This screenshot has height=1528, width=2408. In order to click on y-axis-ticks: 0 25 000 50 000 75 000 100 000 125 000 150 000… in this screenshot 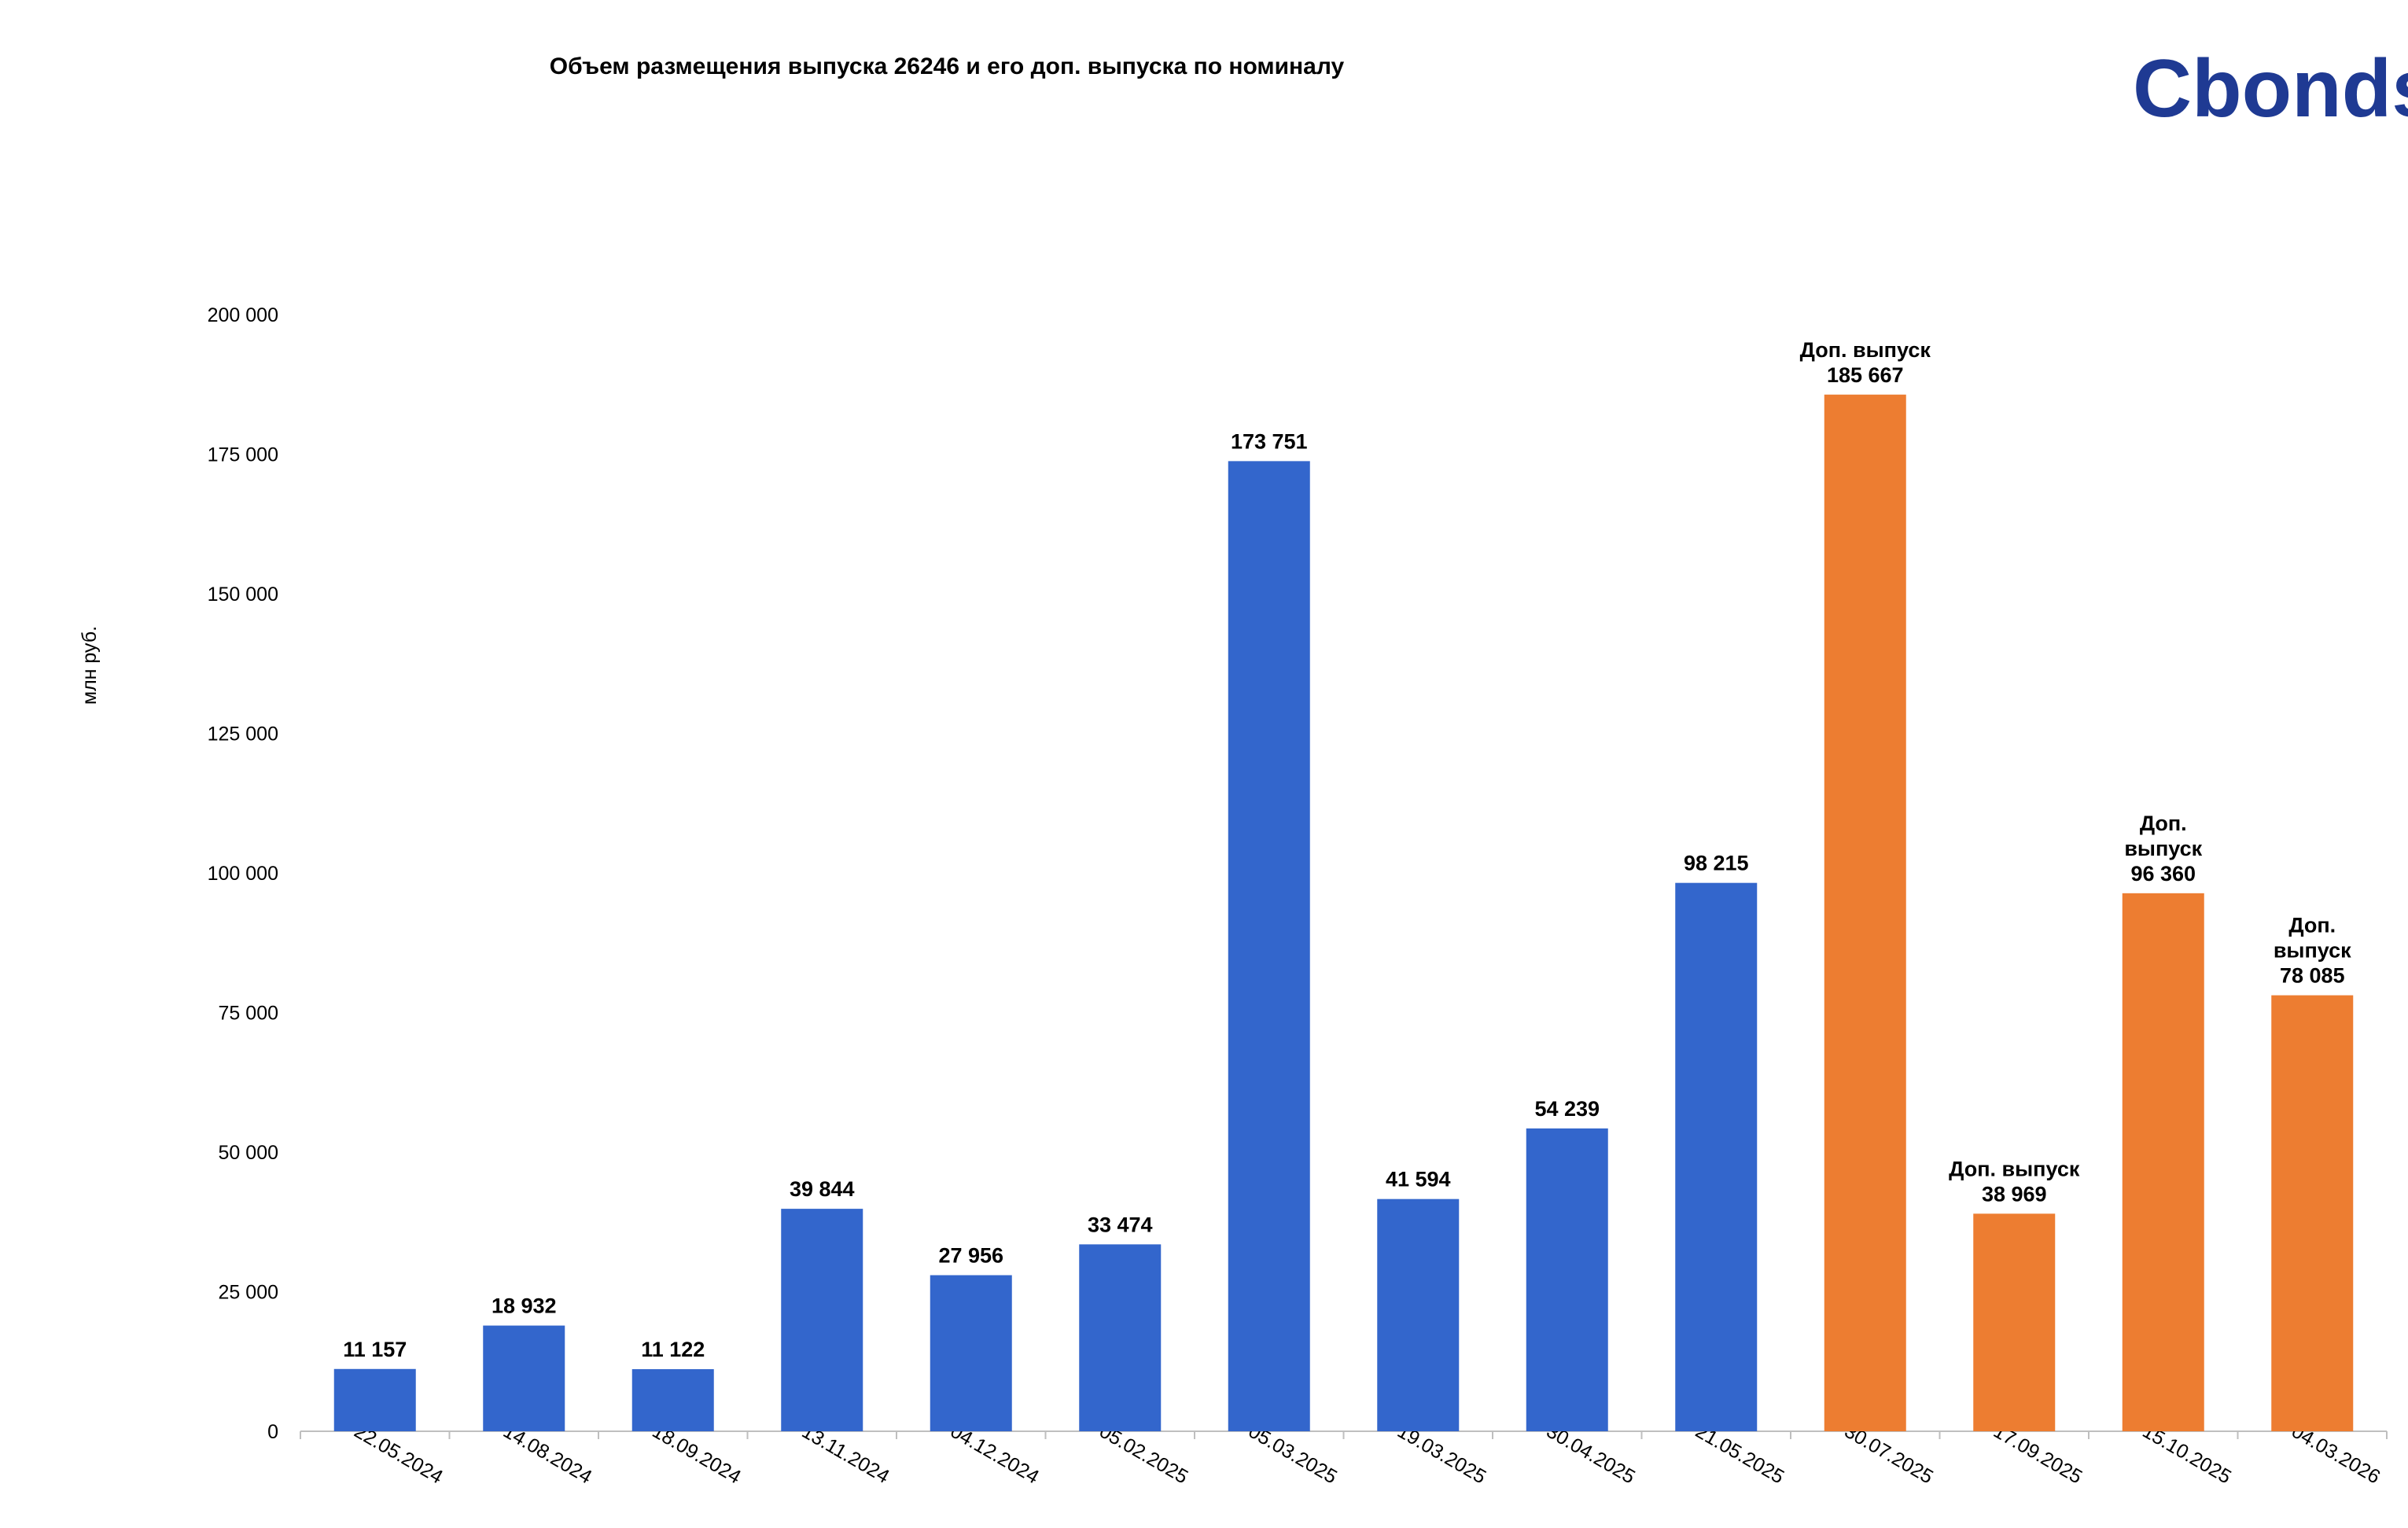, I will do `click(243, 873)`.